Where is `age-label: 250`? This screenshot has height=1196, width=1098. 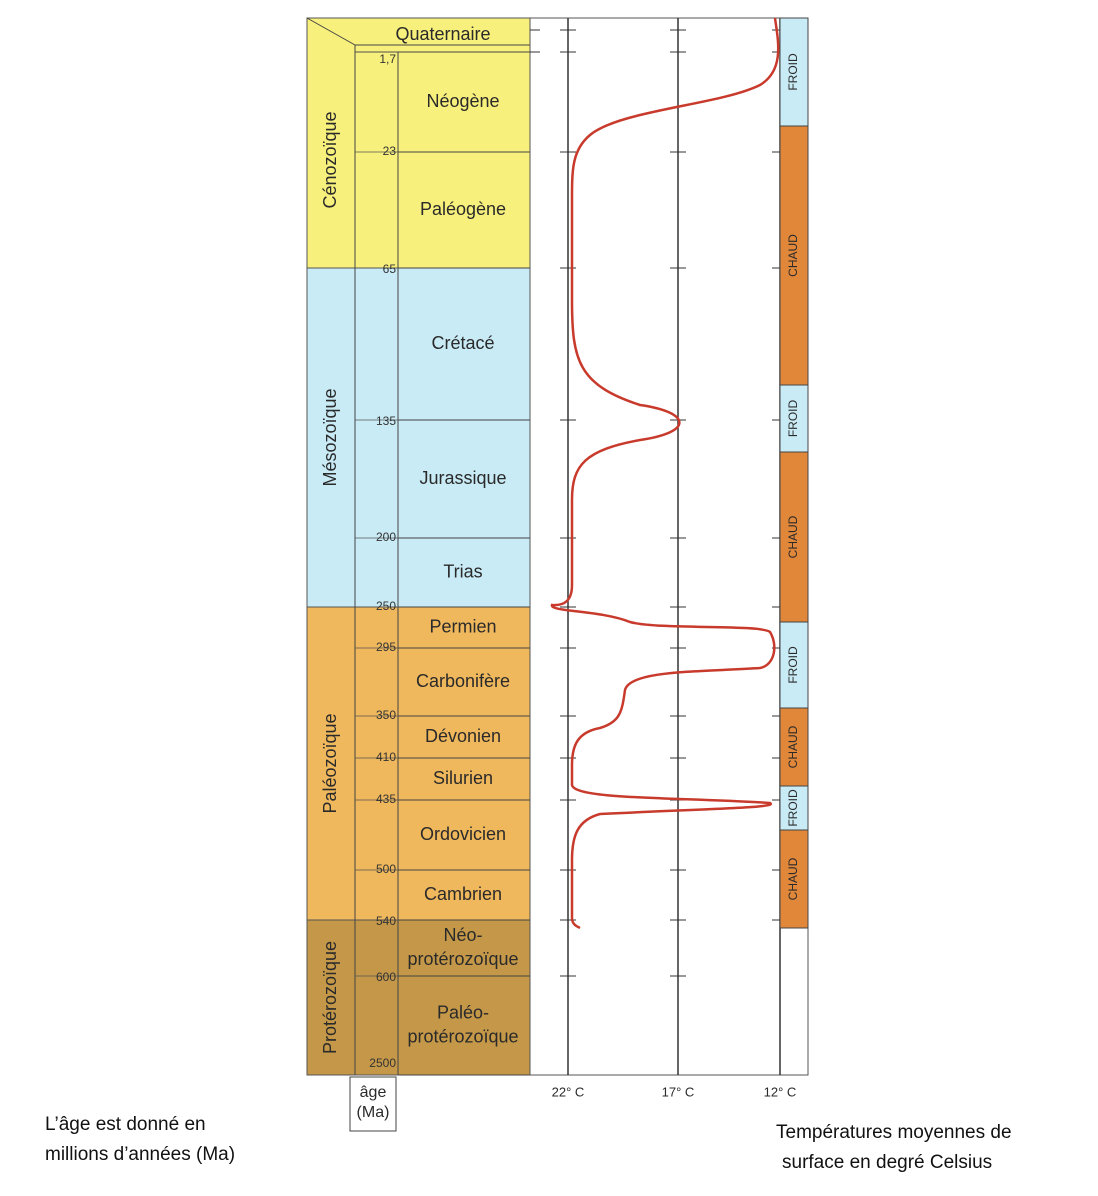
age-label: 250 is located at coordinates (386, 606).